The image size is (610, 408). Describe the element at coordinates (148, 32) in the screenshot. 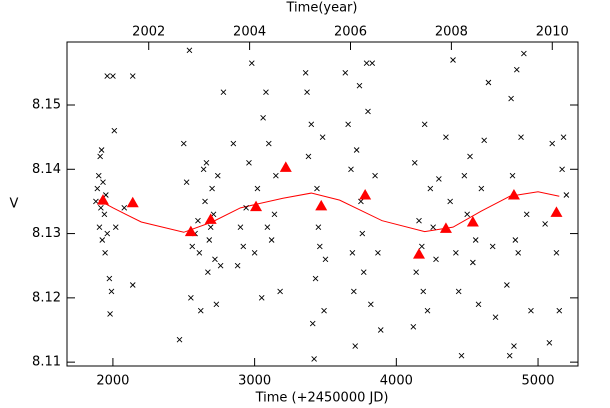

I see `x2-tick-label: 2002` at that location.